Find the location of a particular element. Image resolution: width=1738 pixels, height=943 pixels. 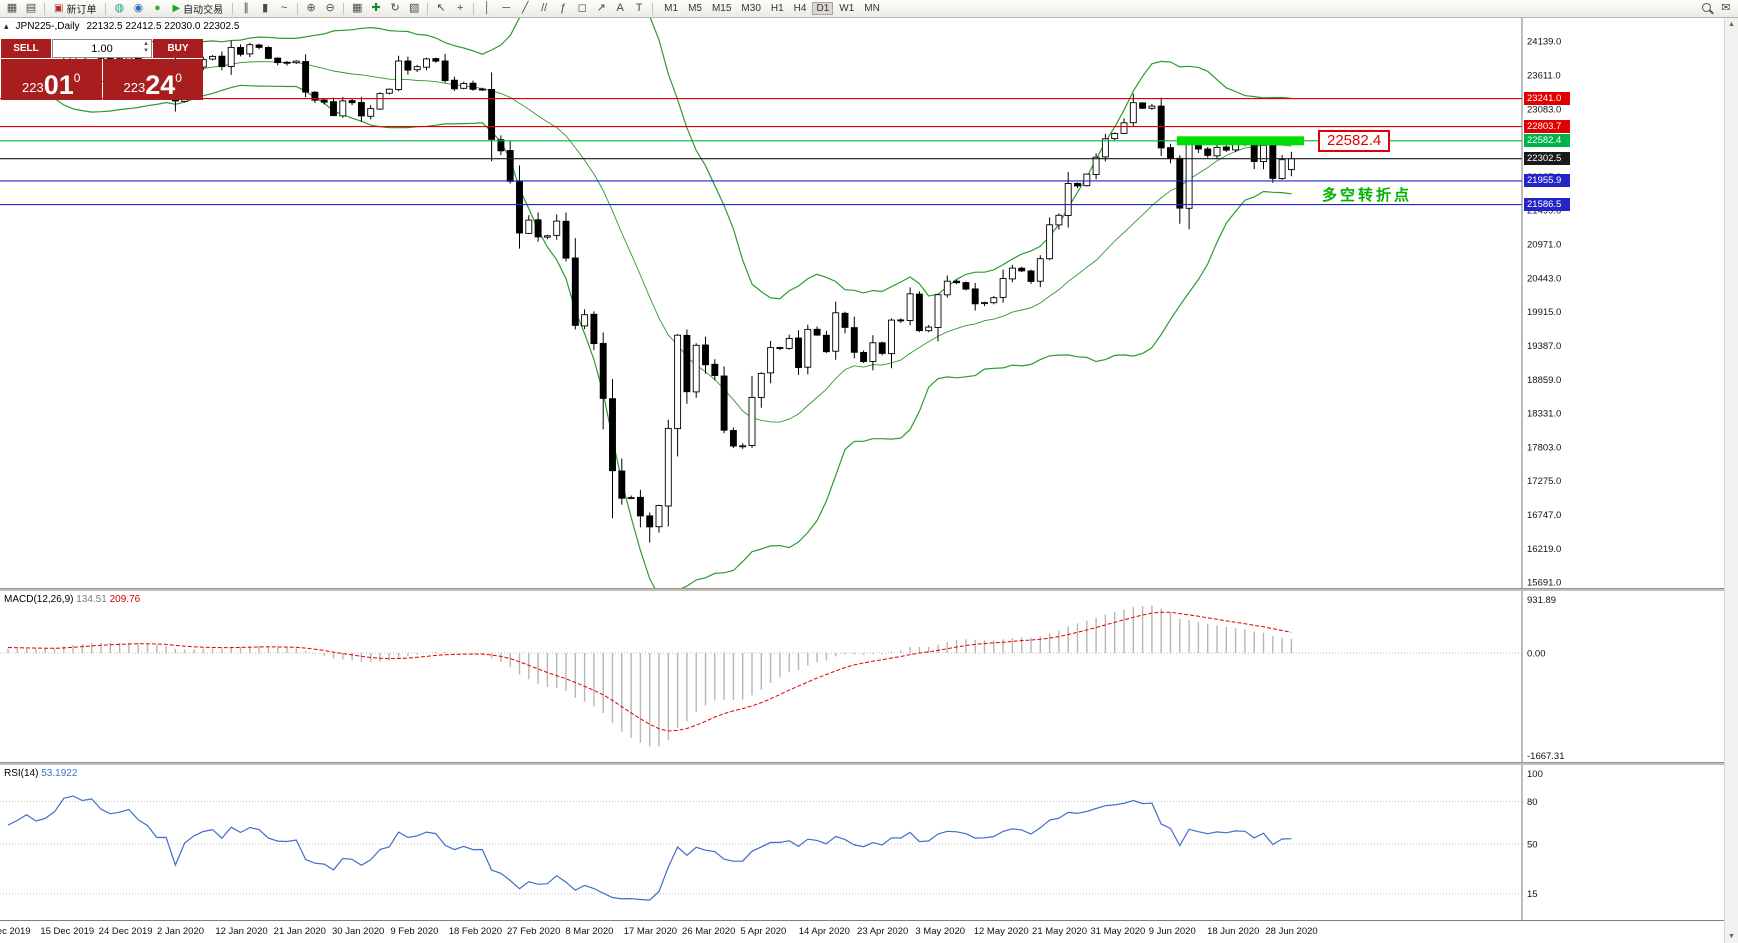

date-label: 9 Jun 2020 is located at coordinates (1172, 931).